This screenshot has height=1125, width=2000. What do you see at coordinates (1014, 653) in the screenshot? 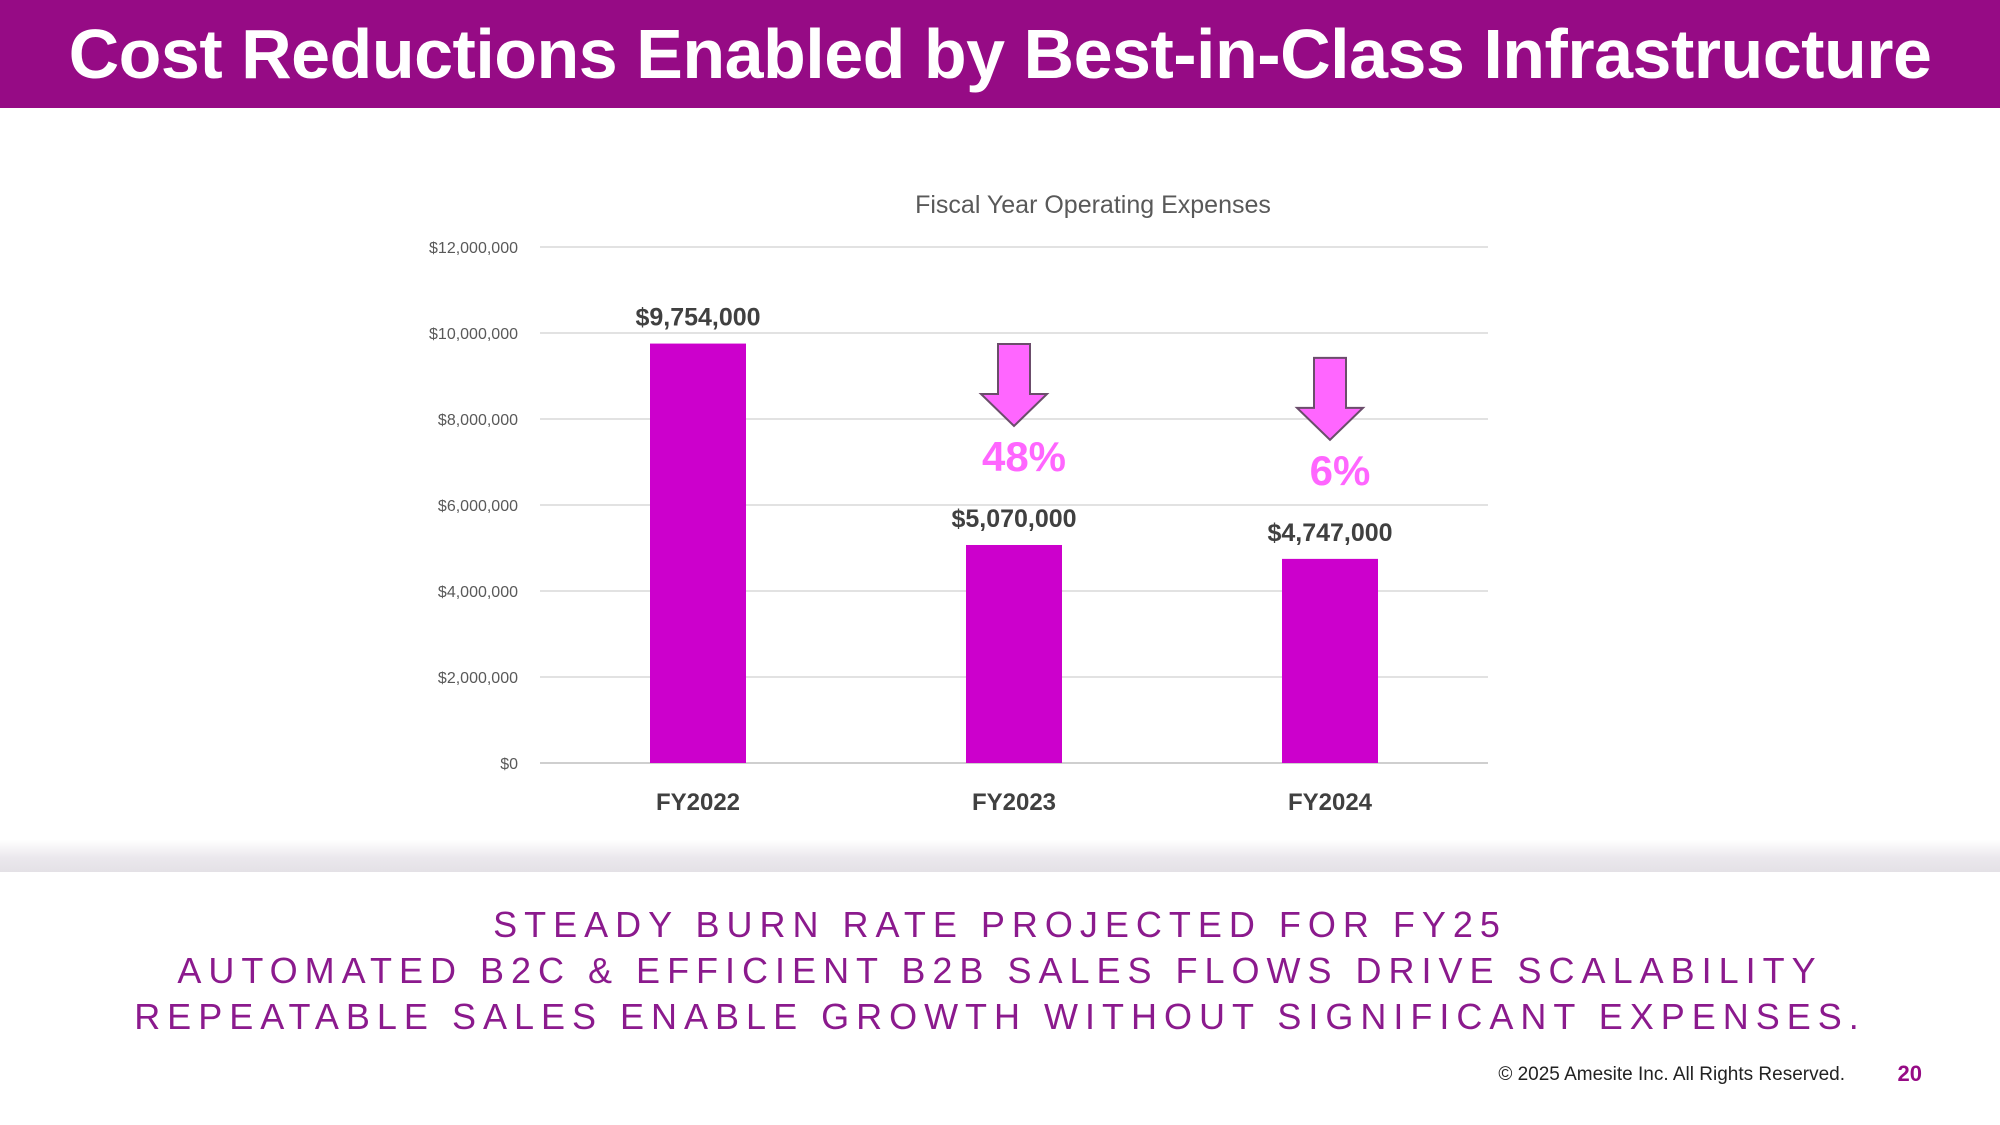
I see `bar-fy2023` at bounding box center [1014, 653].